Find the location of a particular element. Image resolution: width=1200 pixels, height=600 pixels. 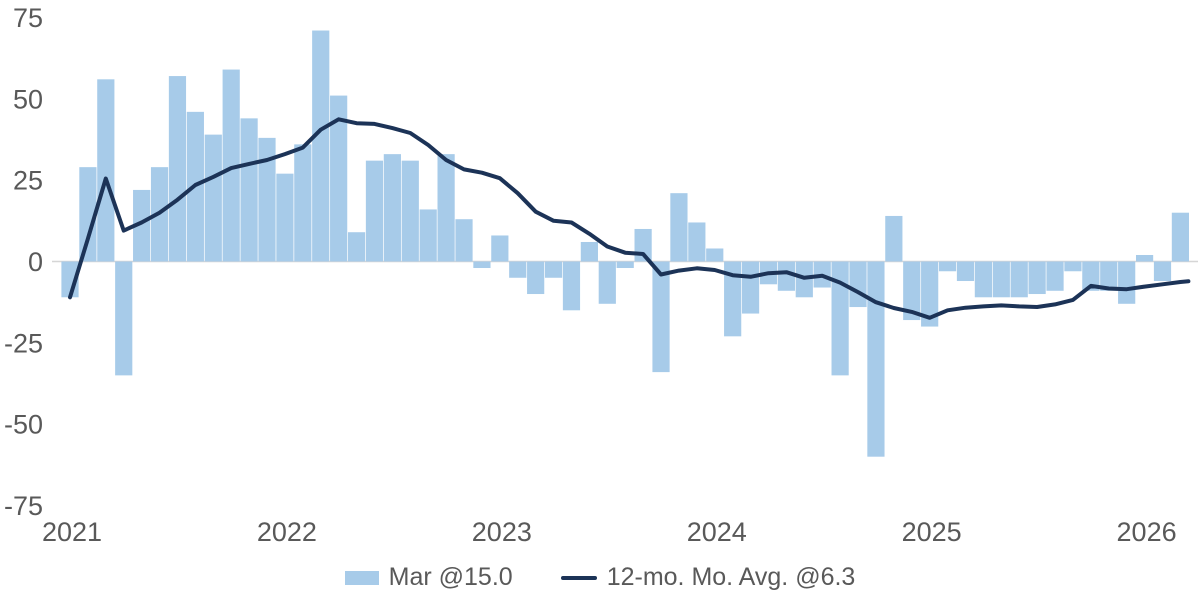

y-axis-tick-label: -75 is located at coordinates (23, 506).